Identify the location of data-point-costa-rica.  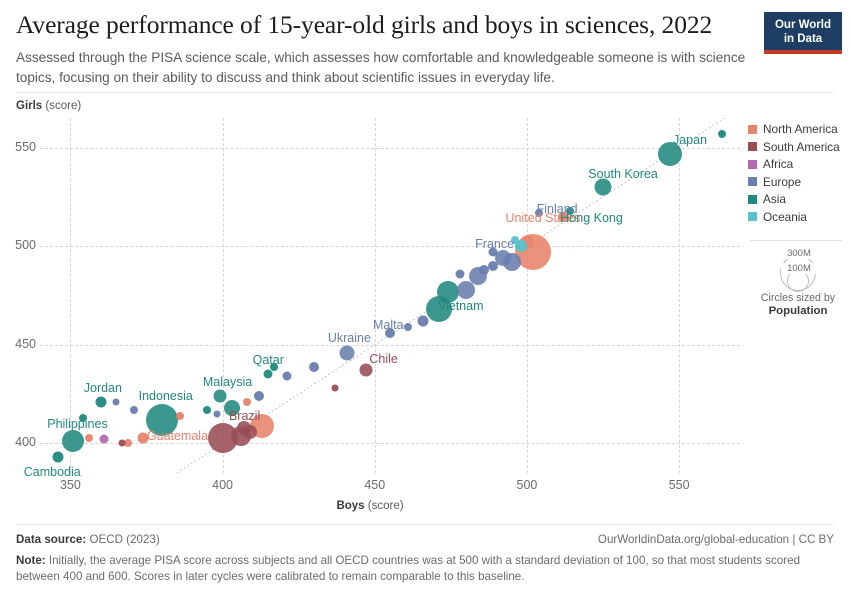
(246, 402).